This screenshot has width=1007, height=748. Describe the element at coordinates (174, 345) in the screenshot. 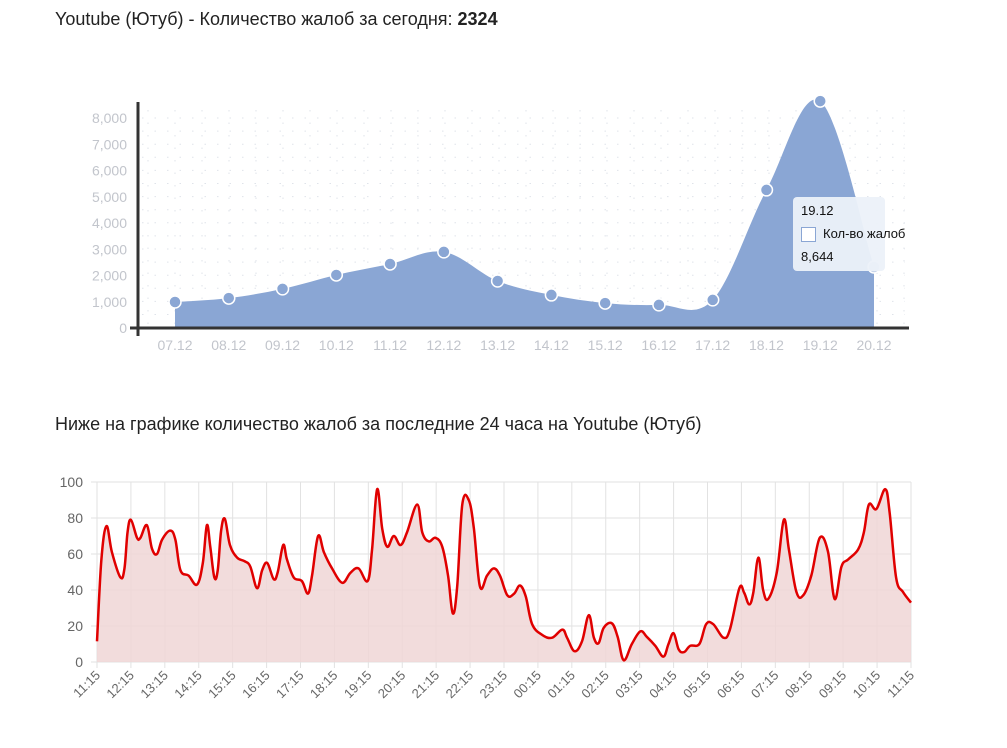

I see `x-tick-label: 07.12` at that location.